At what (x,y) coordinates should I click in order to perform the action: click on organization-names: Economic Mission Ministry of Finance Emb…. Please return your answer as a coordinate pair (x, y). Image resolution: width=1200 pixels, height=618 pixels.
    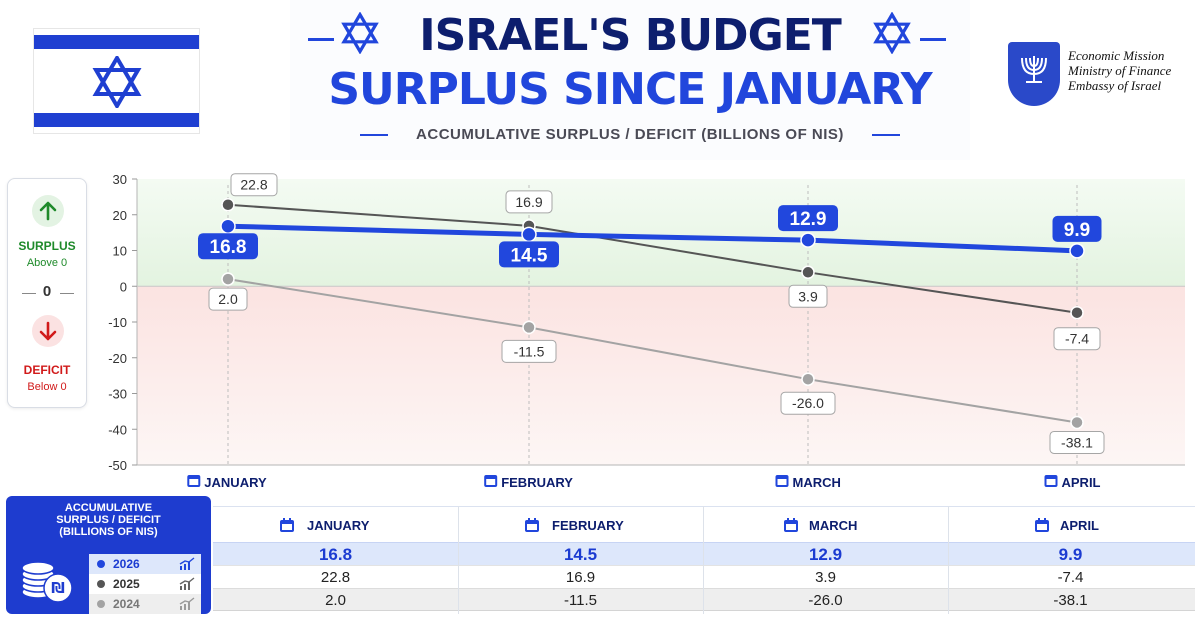
    Looking at the image, I should click on (1119, 70).